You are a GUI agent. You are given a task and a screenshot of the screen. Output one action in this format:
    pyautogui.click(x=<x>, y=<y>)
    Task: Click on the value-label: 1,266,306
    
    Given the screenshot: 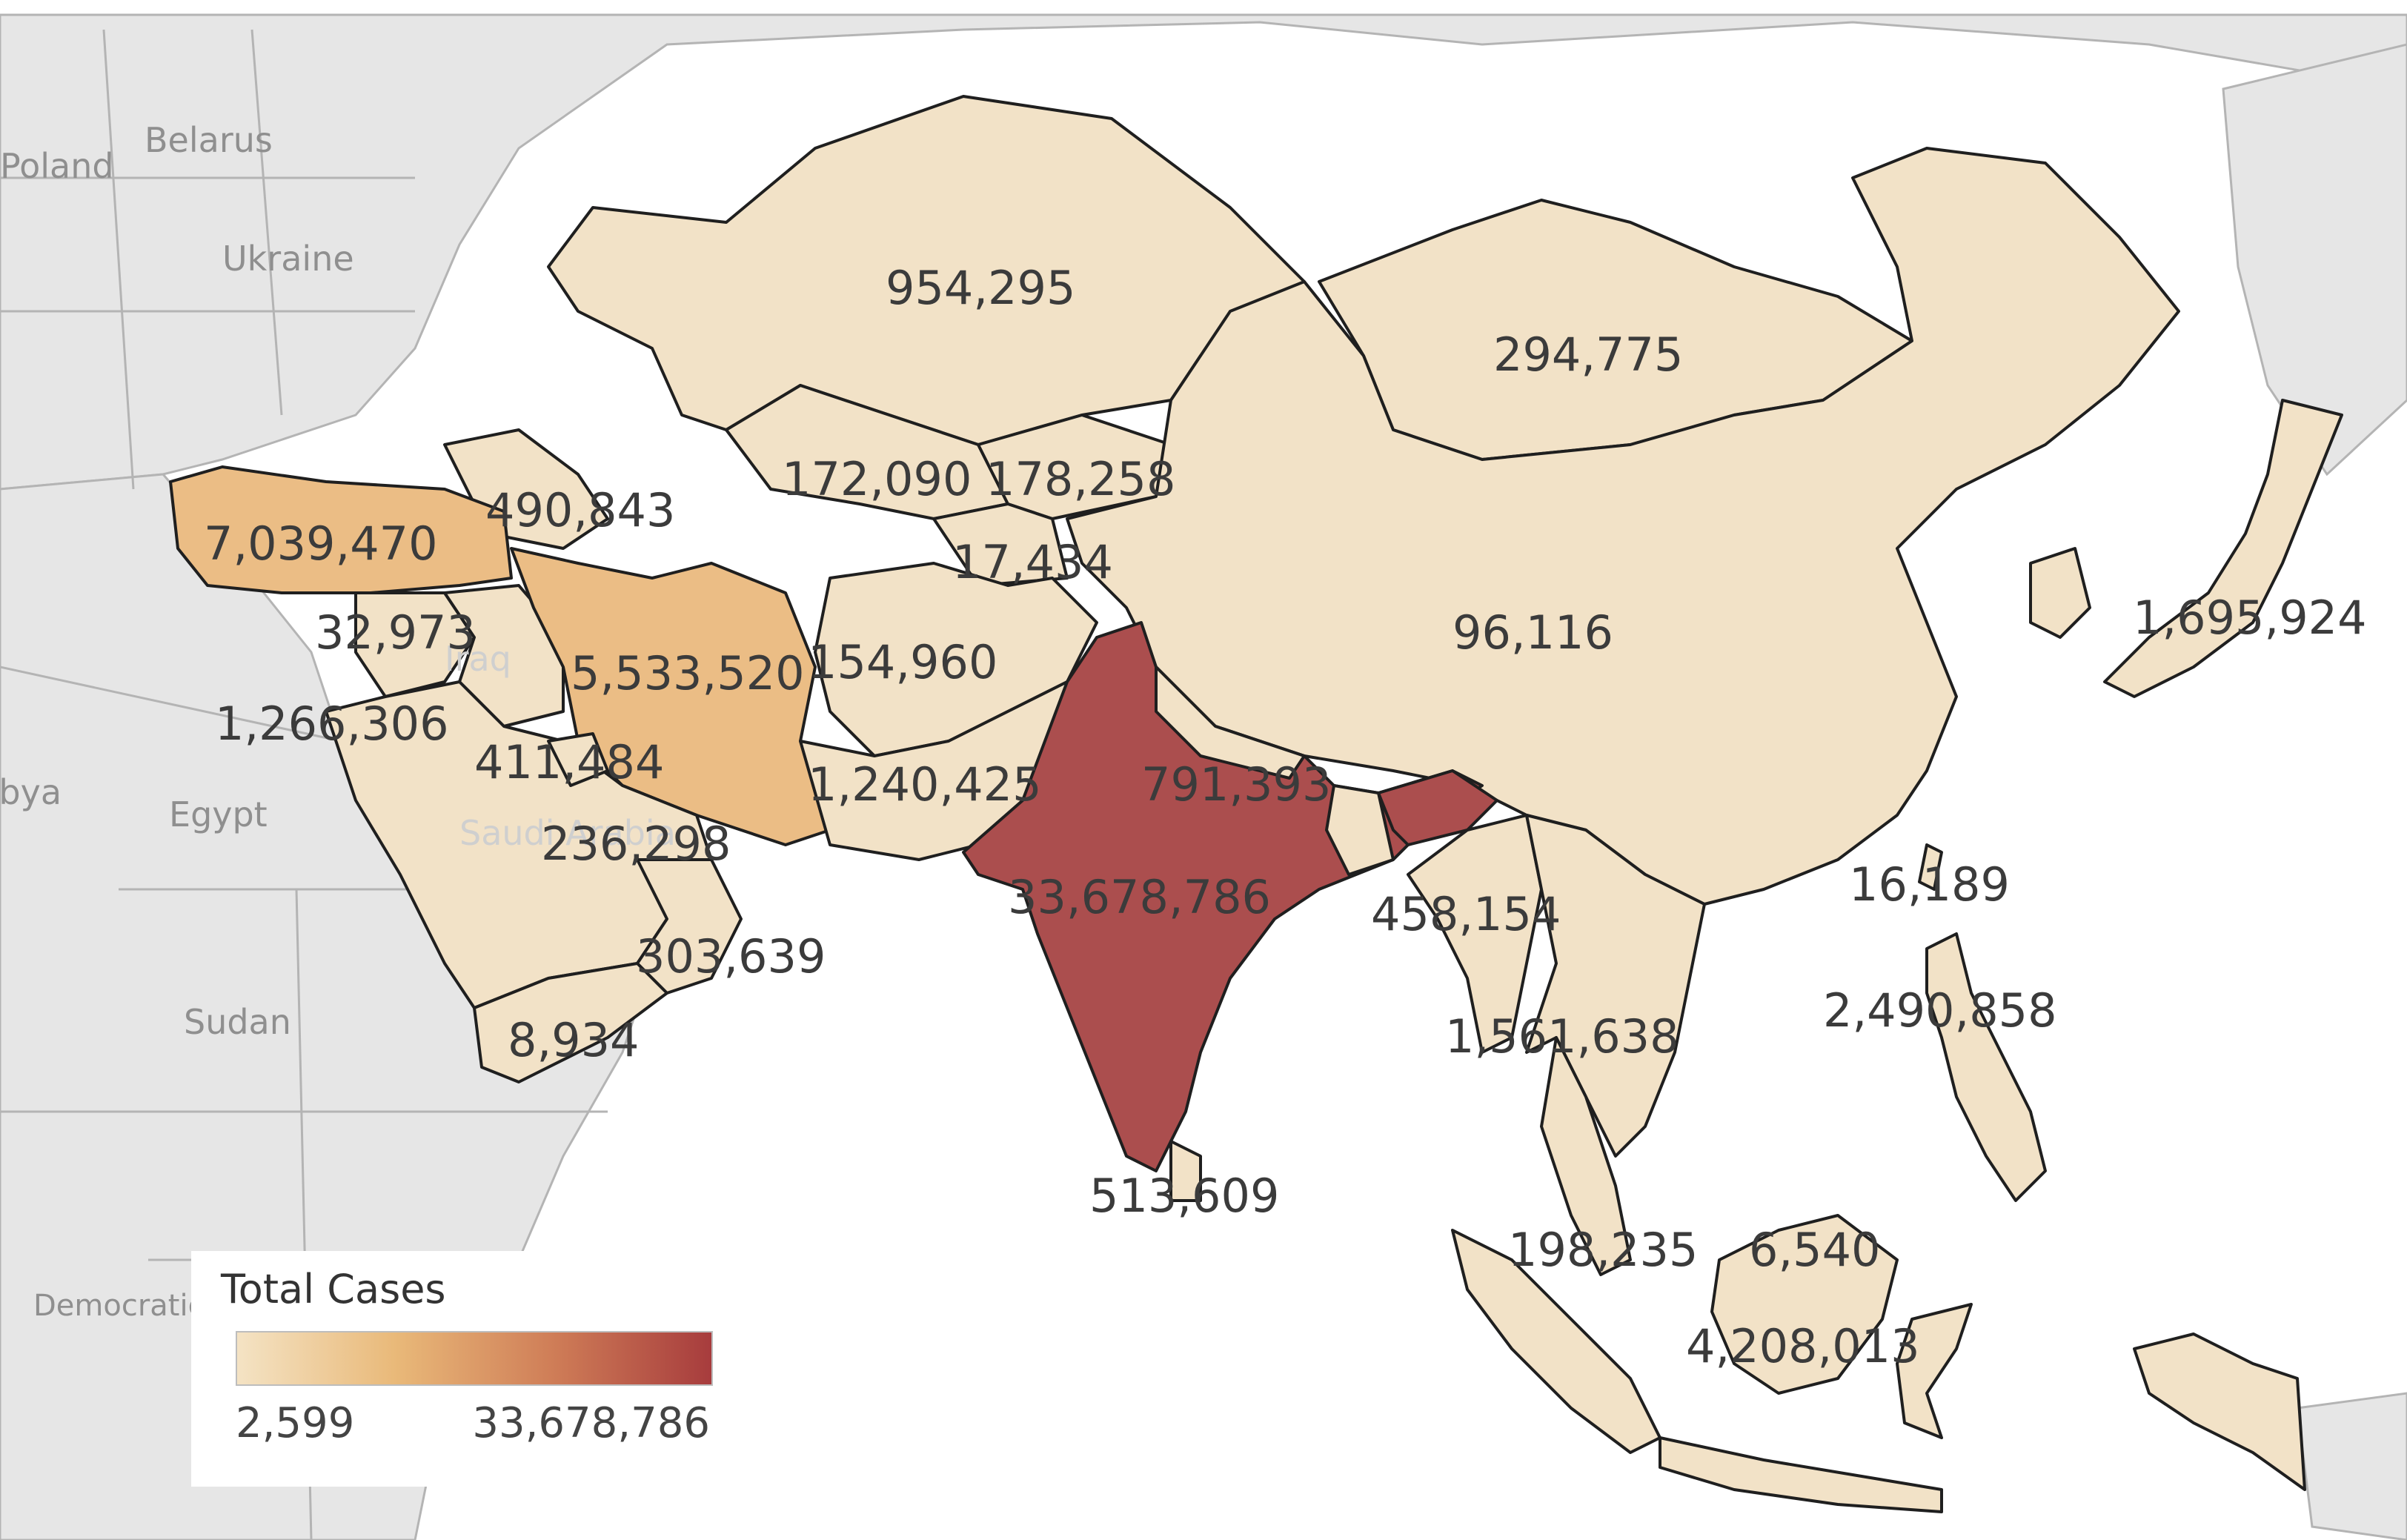 What is the action you would take?
    pyautogui.click(x=332, y=724)
    